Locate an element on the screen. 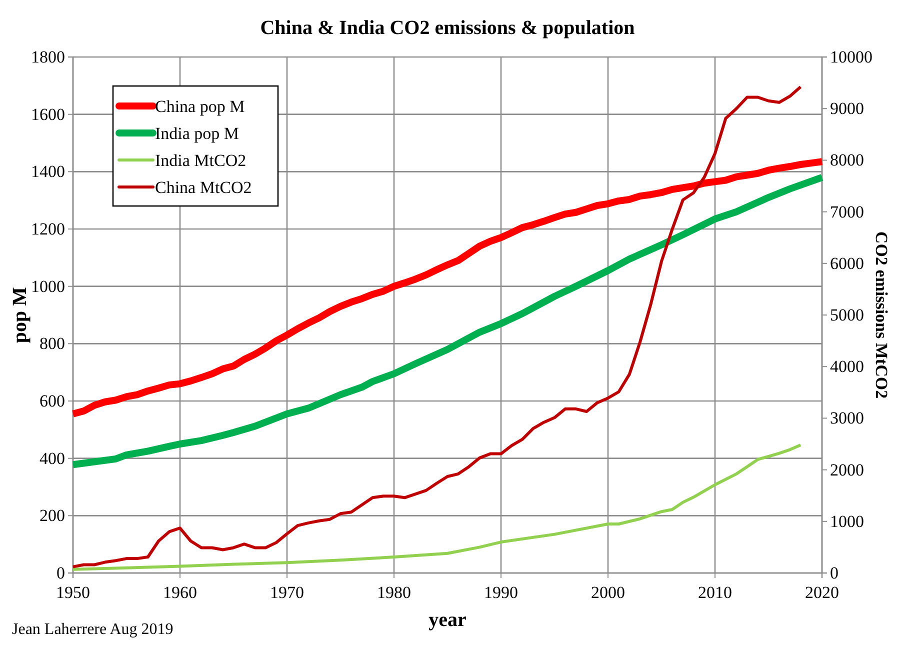 This screenshot has height=647, width=904. legend-label: India MtCO2 is located at coordinates (200, 160).